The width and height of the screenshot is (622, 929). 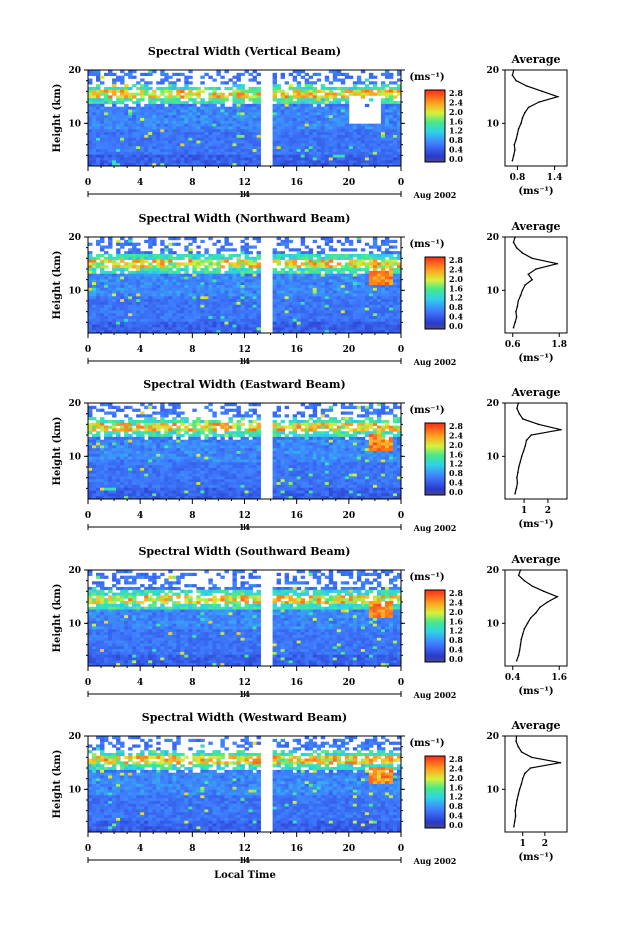 I want to click on average-frame, so click(x=536, y=118).